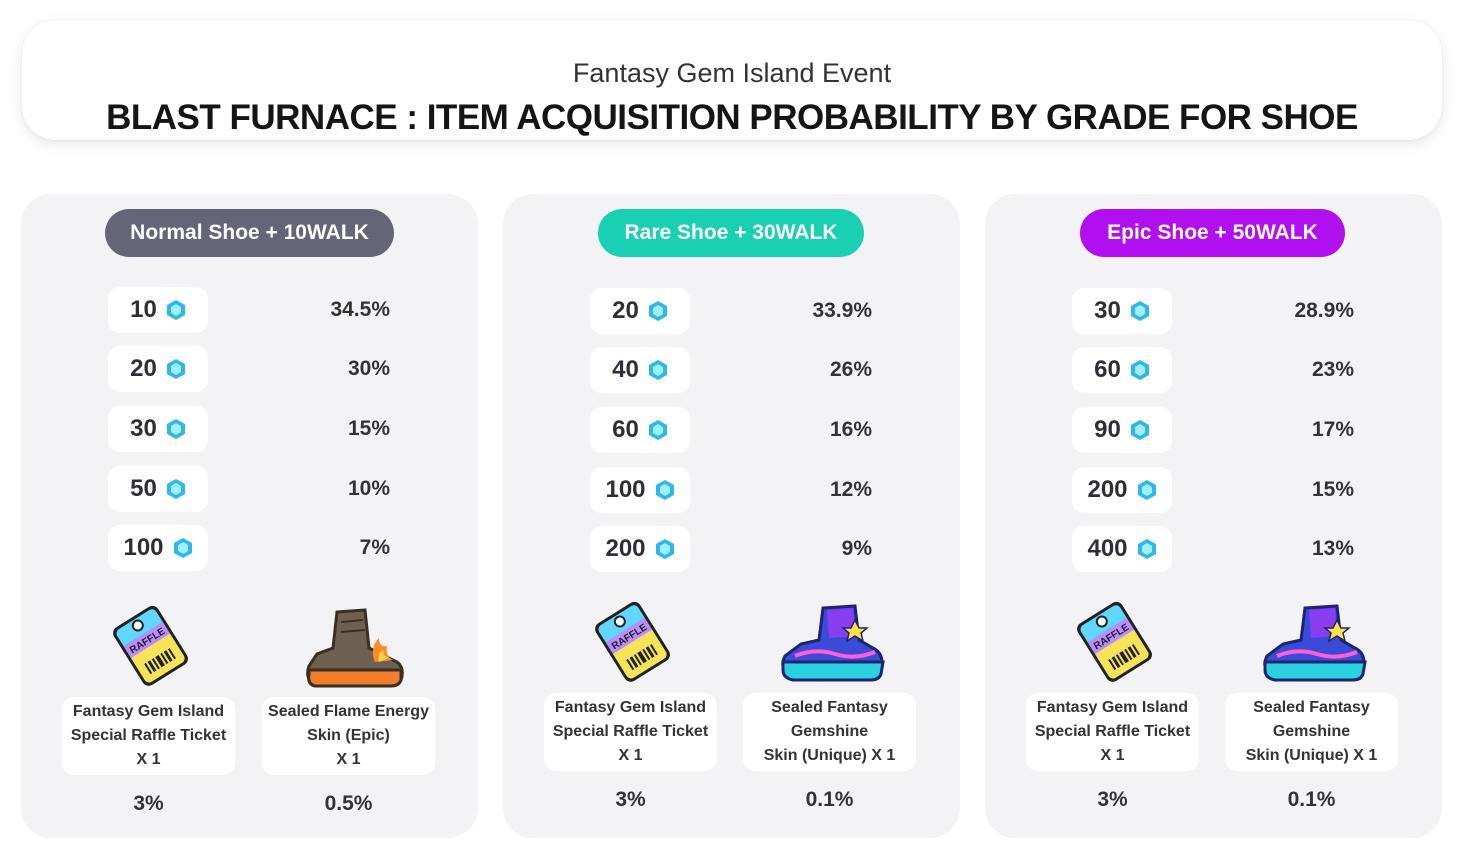 The width and height of the screenshot is (1471, 860). I want to click on gem-amount-chip: 10, so click(158, 310).